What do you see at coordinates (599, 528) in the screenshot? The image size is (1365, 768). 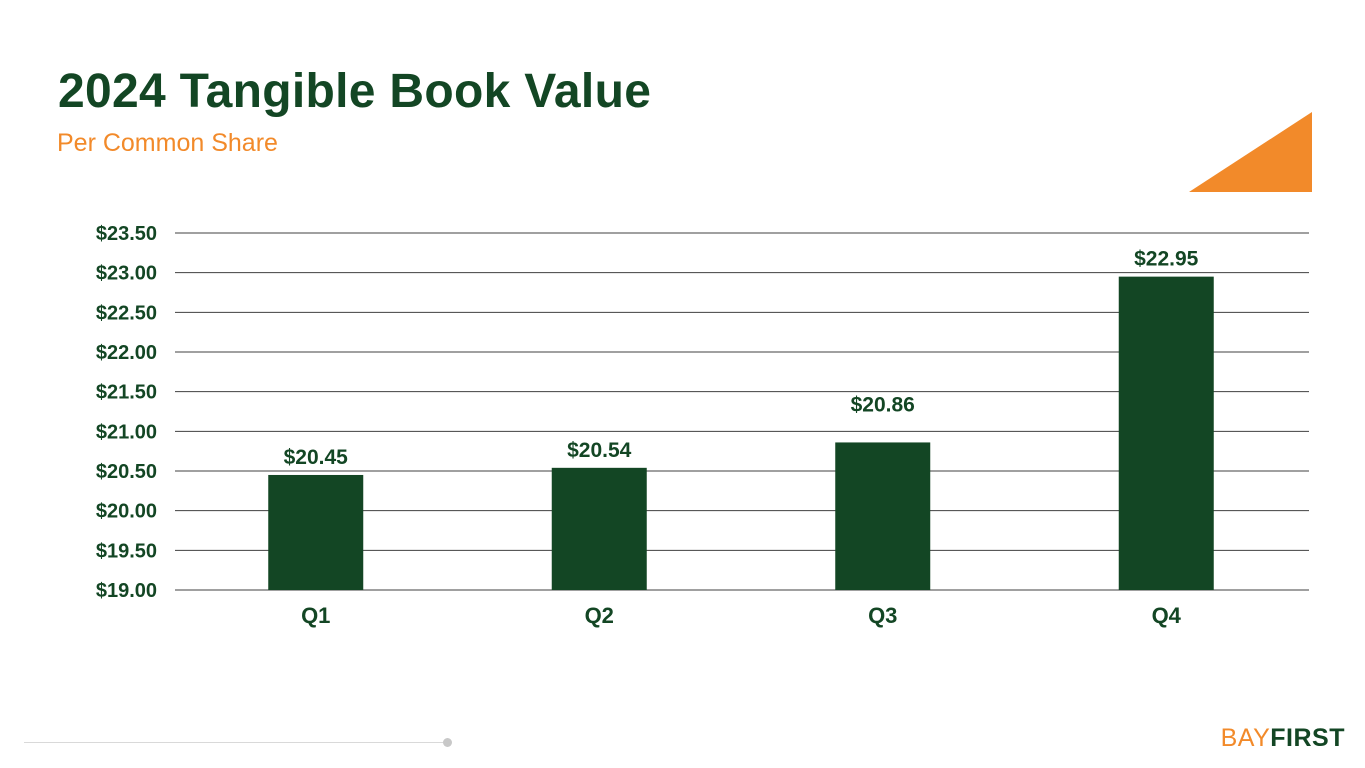 I see `bar-q2` at bounding box center [599, 528].